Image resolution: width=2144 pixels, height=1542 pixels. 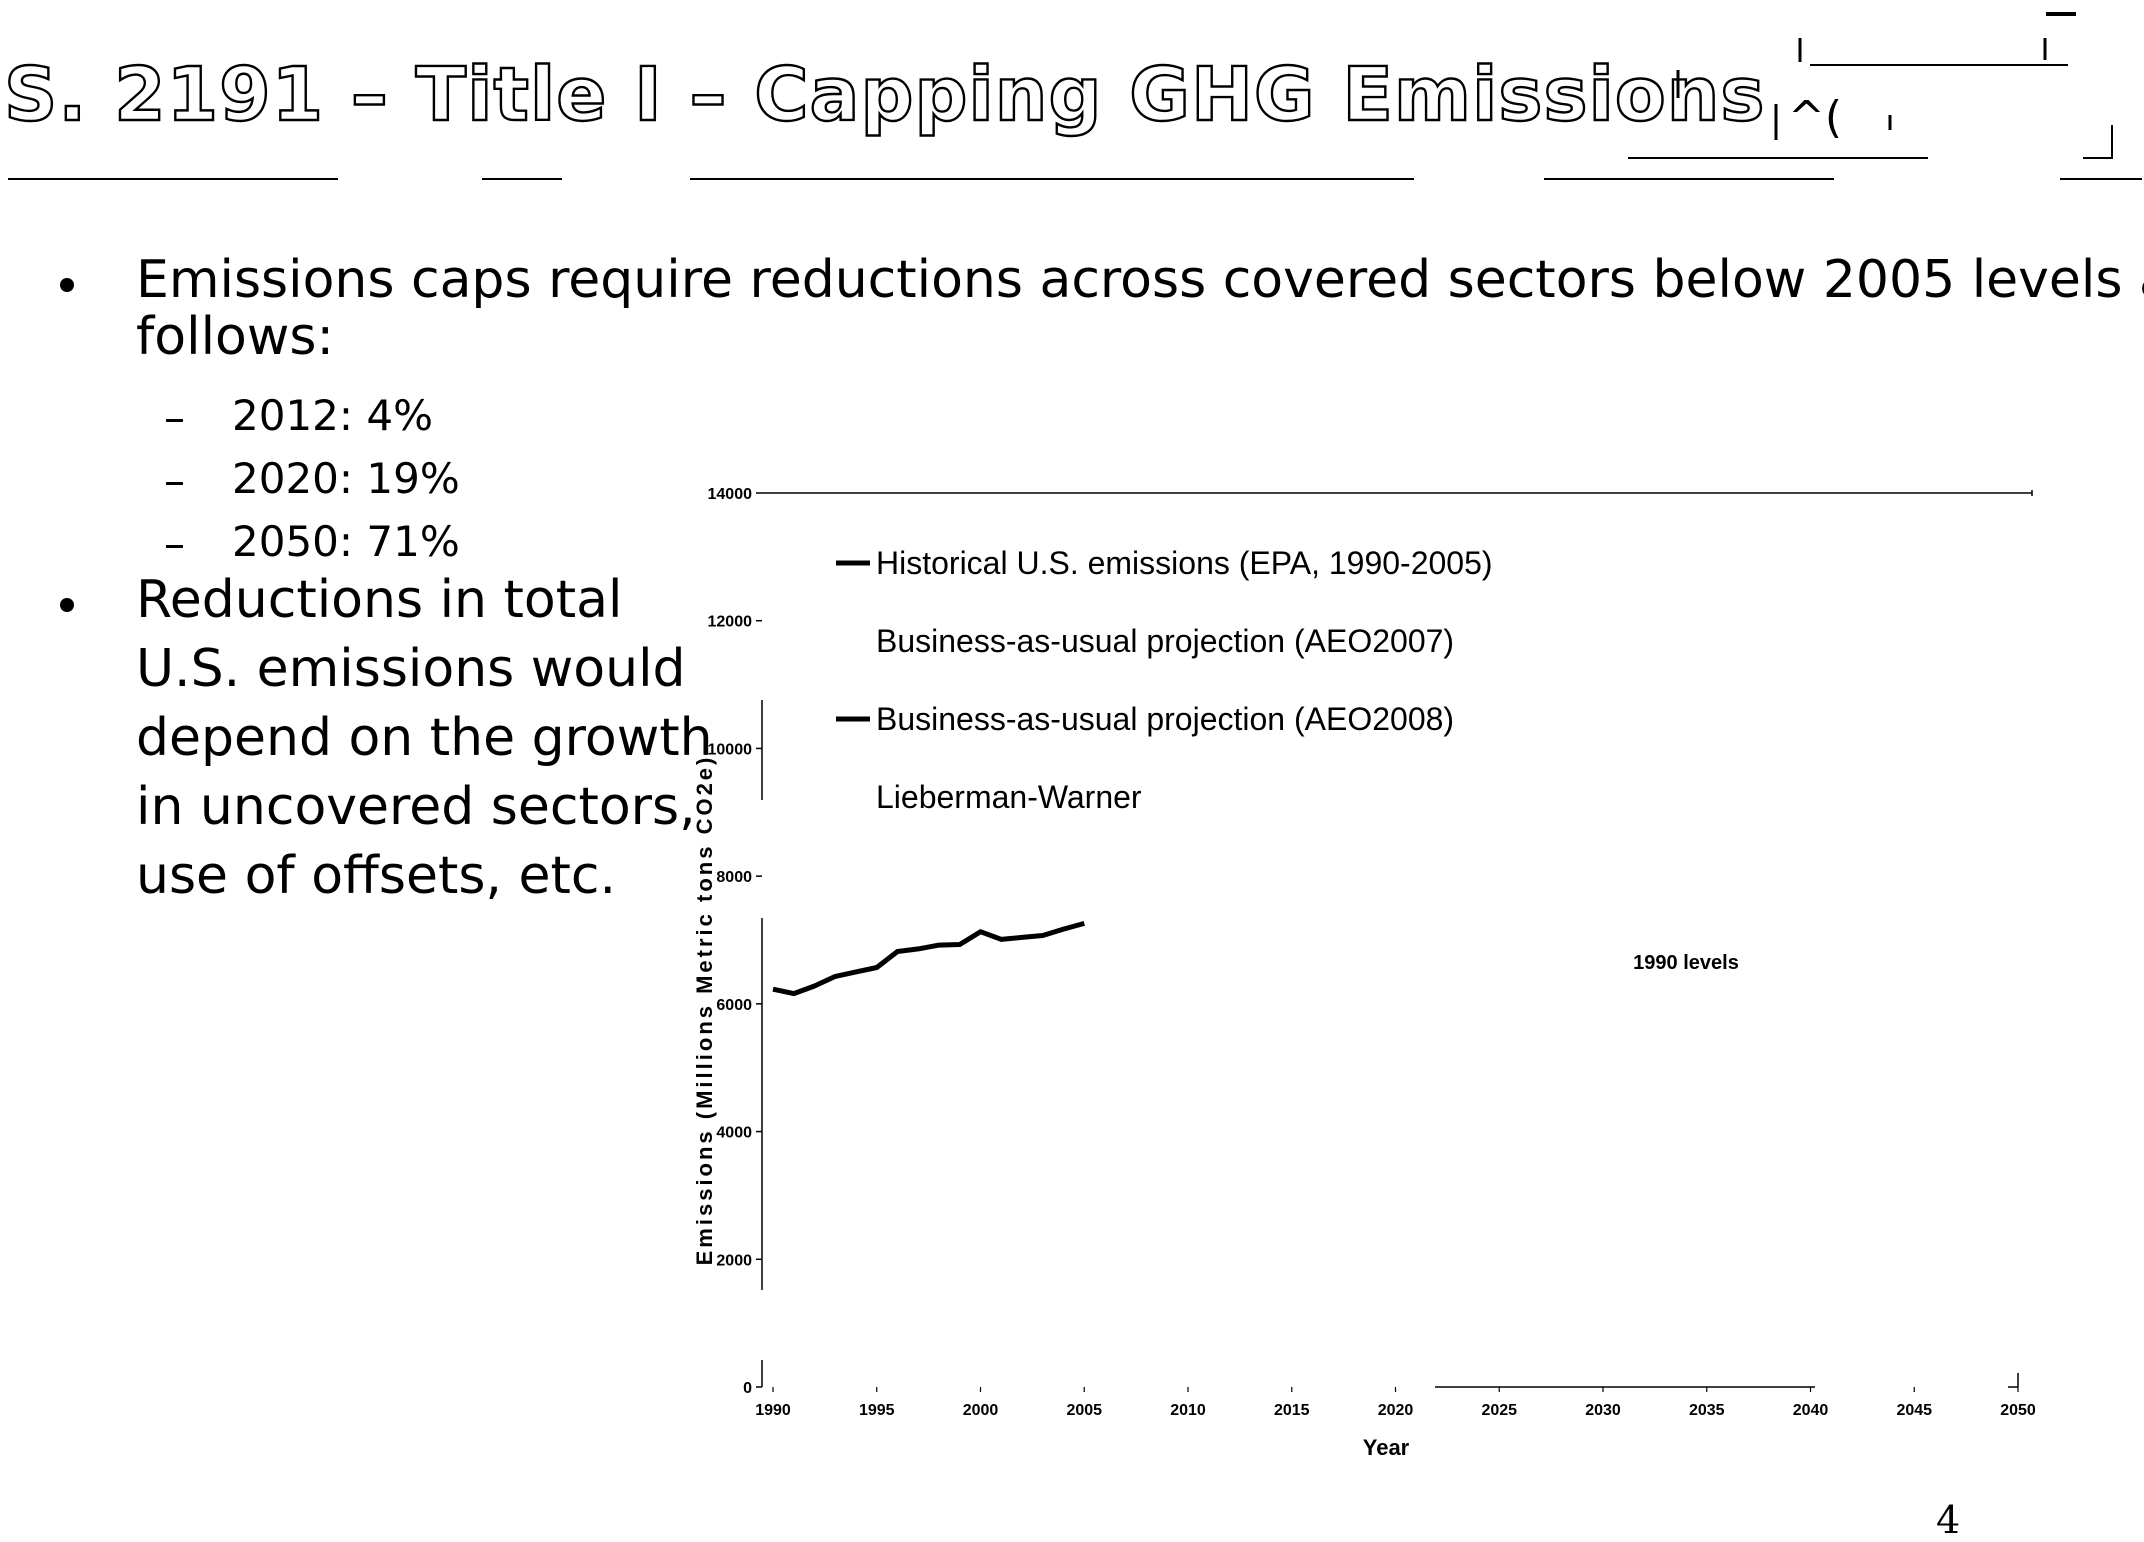 What do you see at coordinates (411, 669) in the screenshot?
I see `bullet-text-continuation: U.S. emissions would` at bounding box center [411, 669].